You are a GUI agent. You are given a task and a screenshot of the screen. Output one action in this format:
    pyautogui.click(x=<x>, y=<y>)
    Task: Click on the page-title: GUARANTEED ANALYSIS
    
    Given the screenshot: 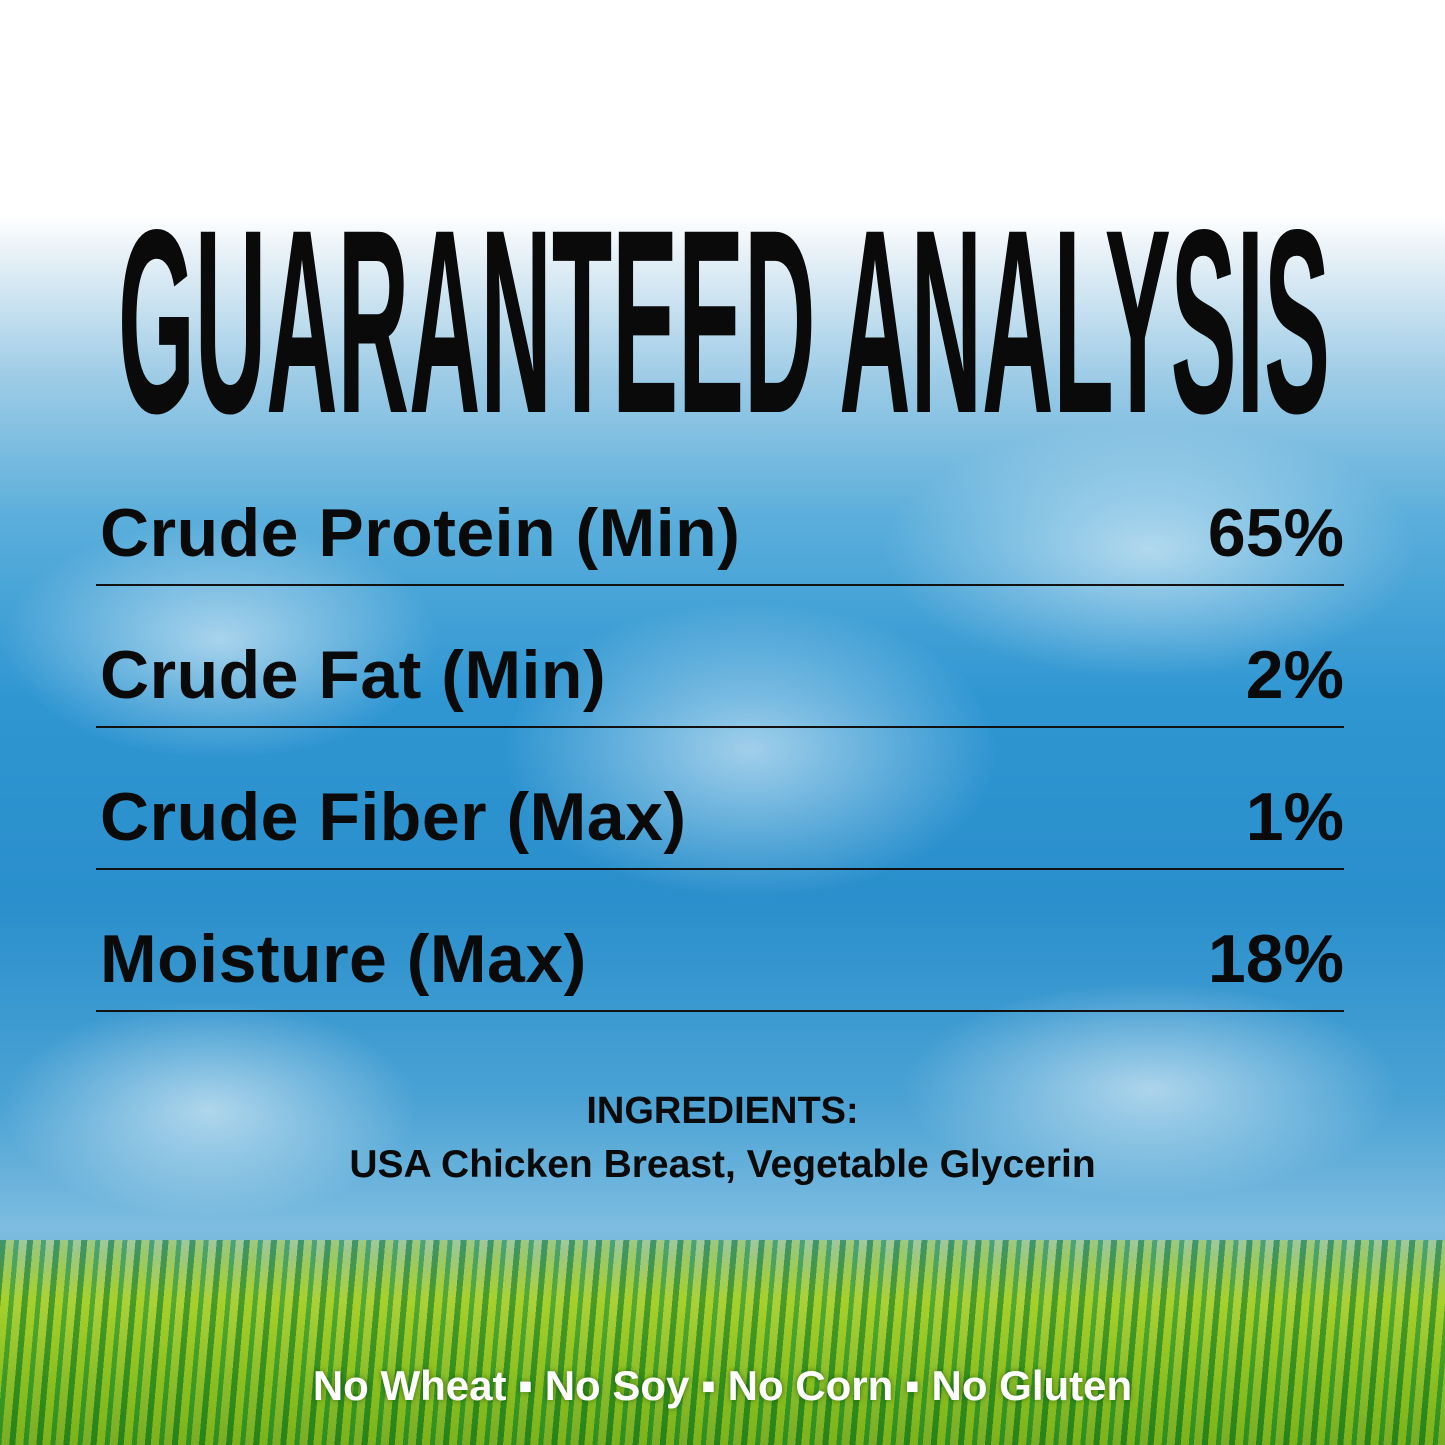 What is the action you would take?
    pyautogui.click(x=724, y=320)
    